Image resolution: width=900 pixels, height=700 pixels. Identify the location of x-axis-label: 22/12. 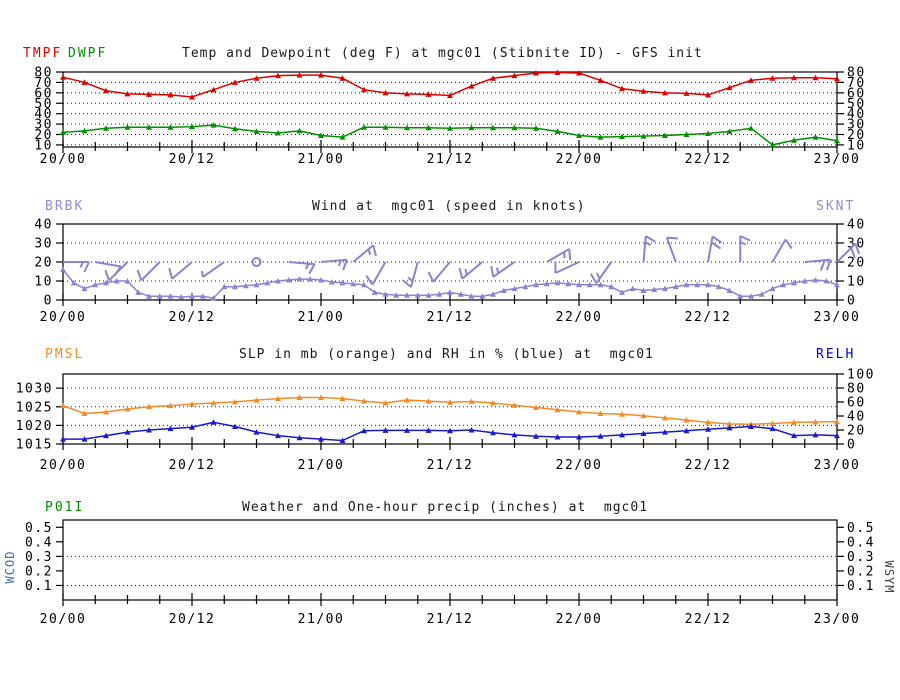
(708, 159).